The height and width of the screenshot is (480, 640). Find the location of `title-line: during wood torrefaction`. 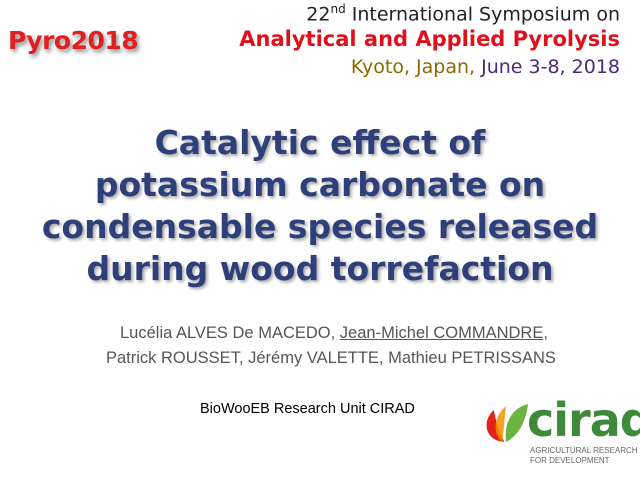

title-line: during wood torrefaction is located at coordinates (320, 268).